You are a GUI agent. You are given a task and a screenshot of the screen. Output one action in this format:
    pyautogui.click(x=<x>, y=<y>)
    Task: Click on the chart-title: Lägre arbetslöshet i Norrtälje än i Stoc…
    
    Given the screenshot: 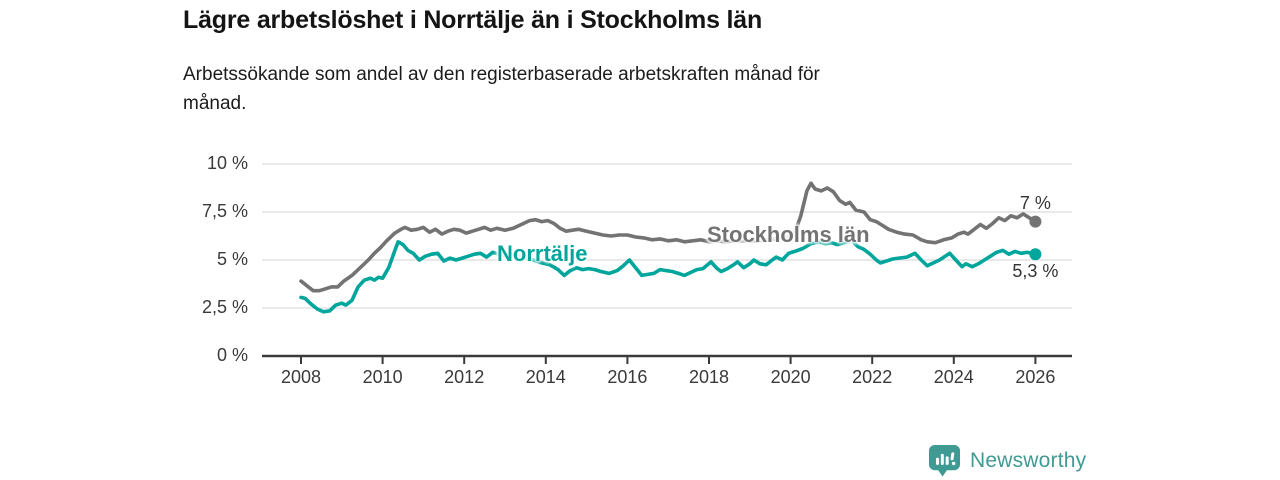 What is the action you would take?
    pyautogui.click(x=473, y=20)
    